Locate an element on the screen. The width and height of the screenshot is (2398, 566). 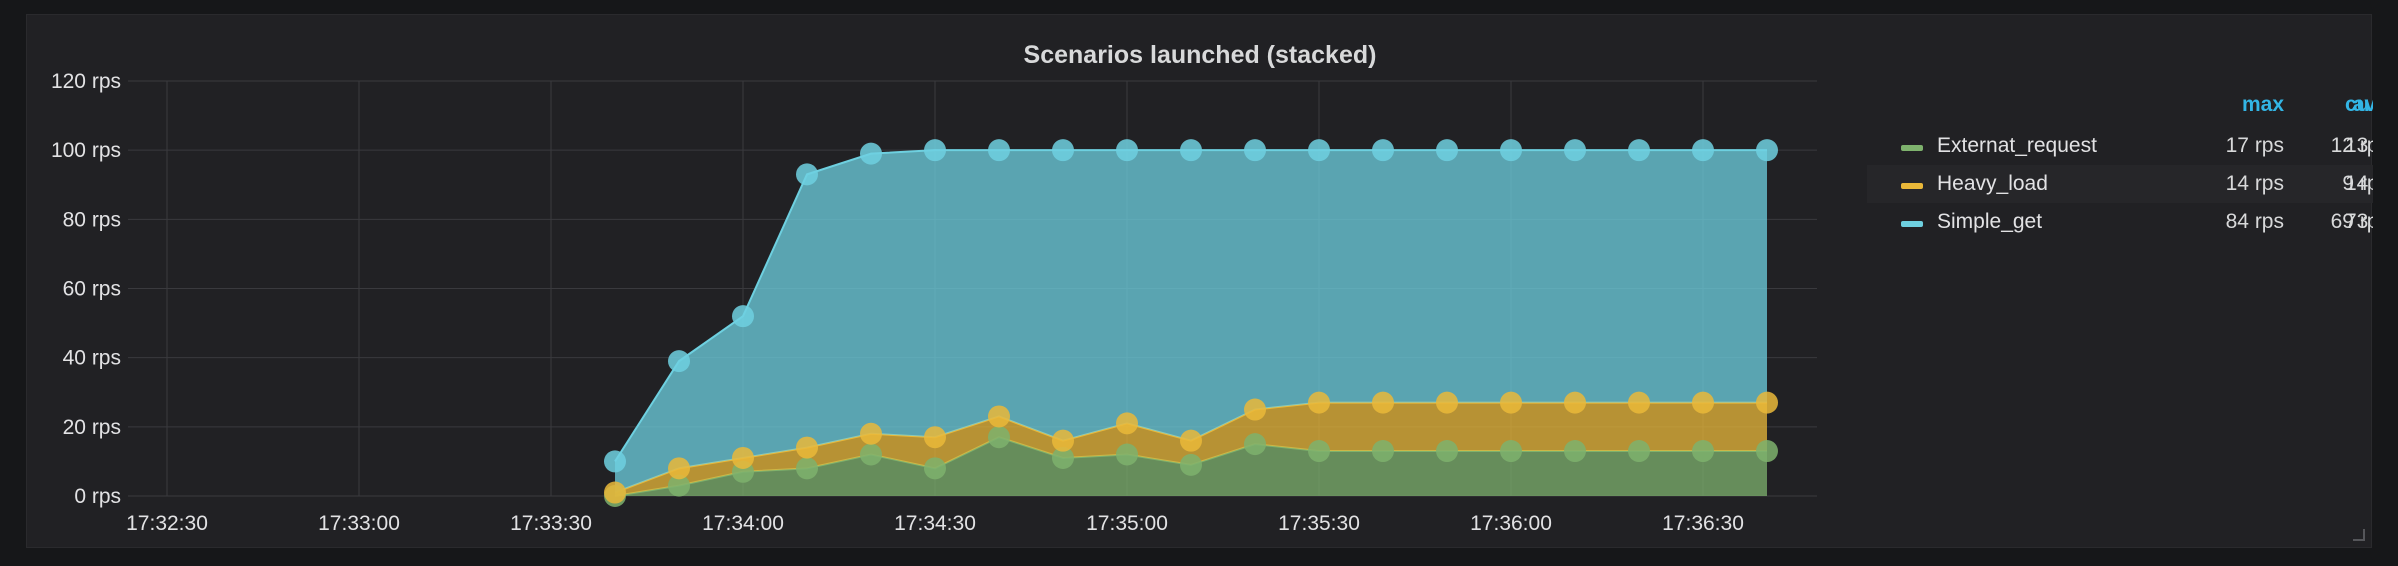
legend-series-name: Simple_get is located at coordinates (1990, 221).